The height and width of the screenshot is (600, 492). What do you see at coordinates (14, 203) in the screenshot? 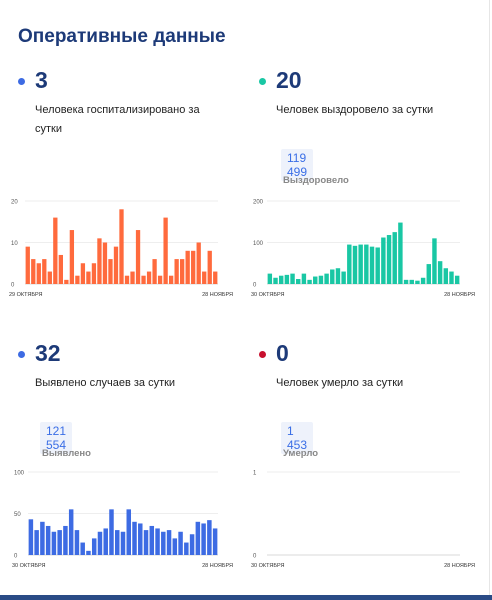
I see `y-tick-label: 20` at bounding box center [14, 203].